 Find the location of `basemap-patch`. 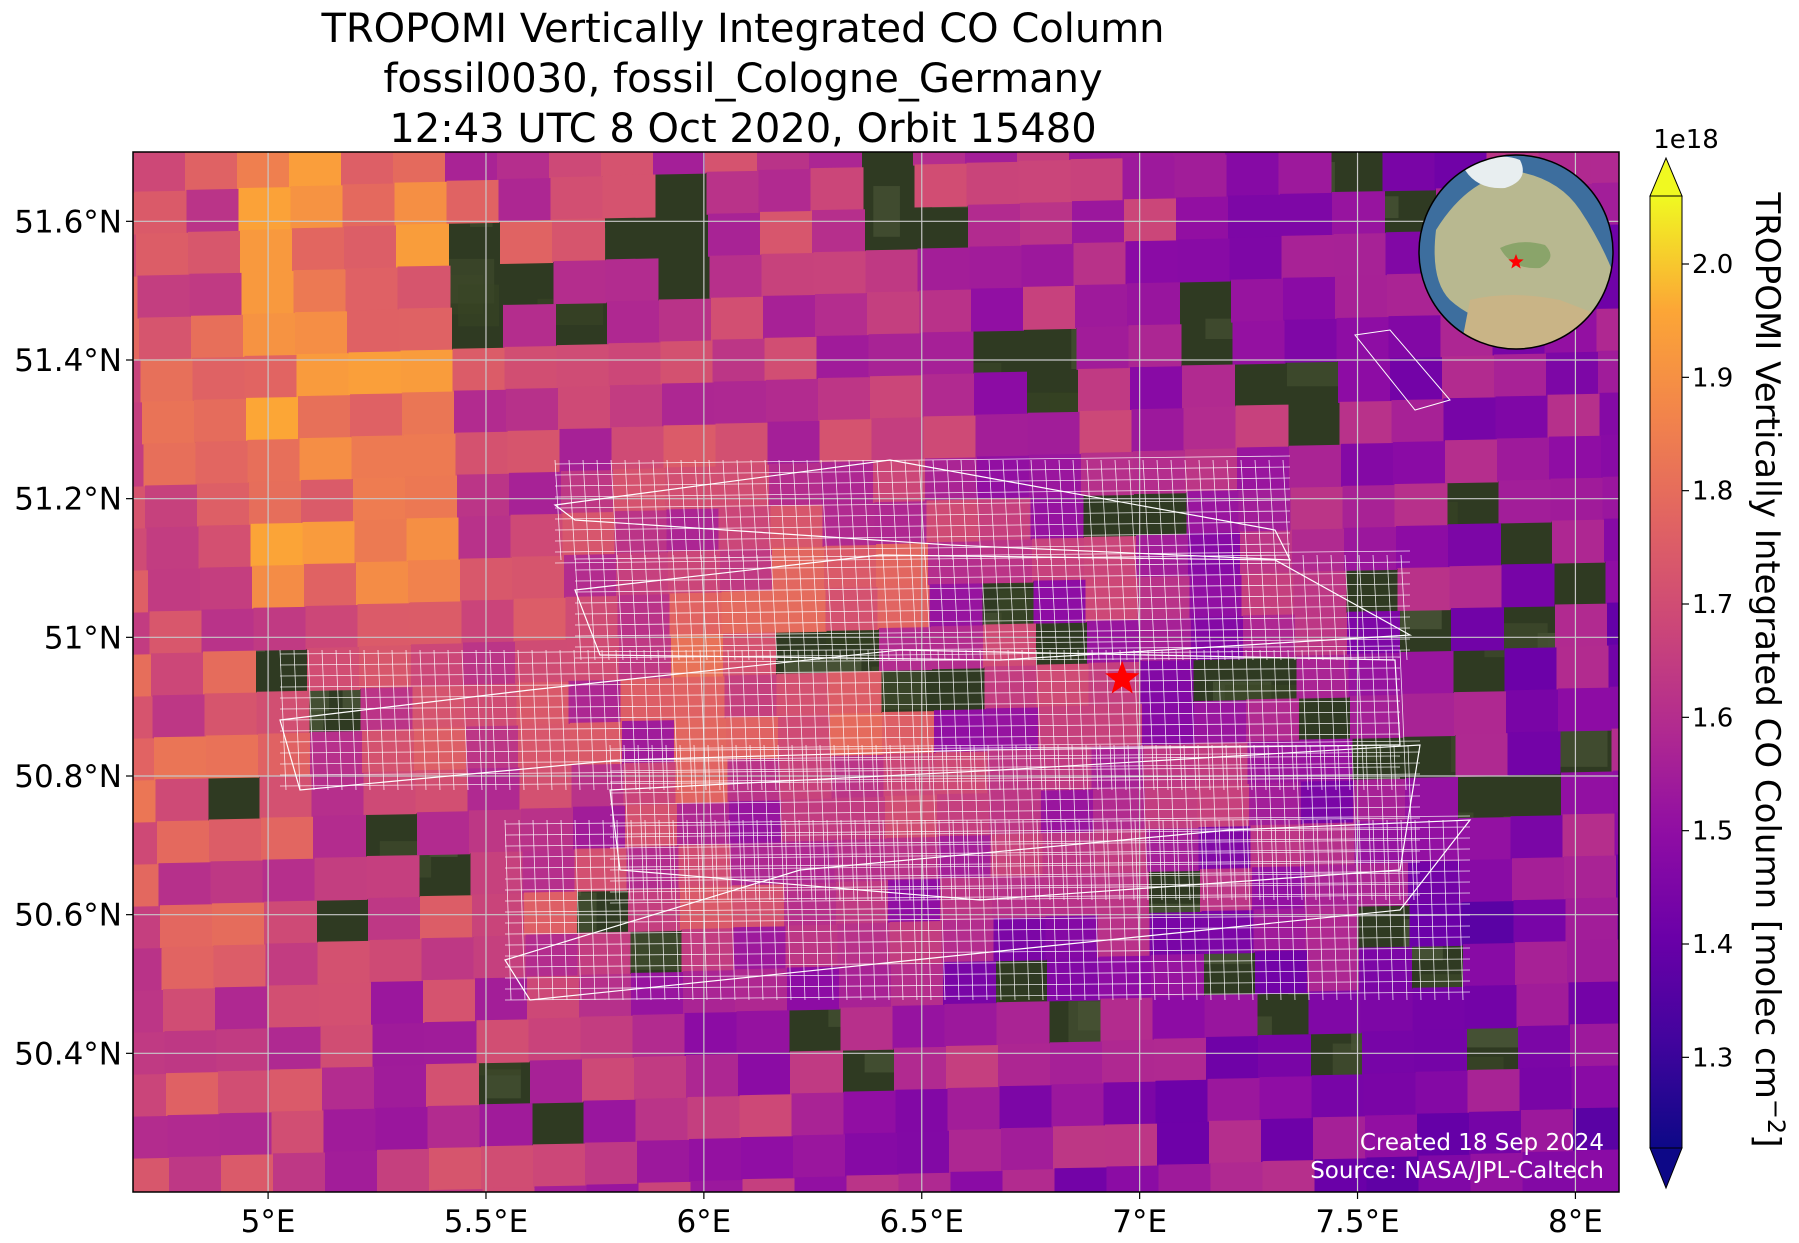

basemap-patch is located at coordinates (886, 211).